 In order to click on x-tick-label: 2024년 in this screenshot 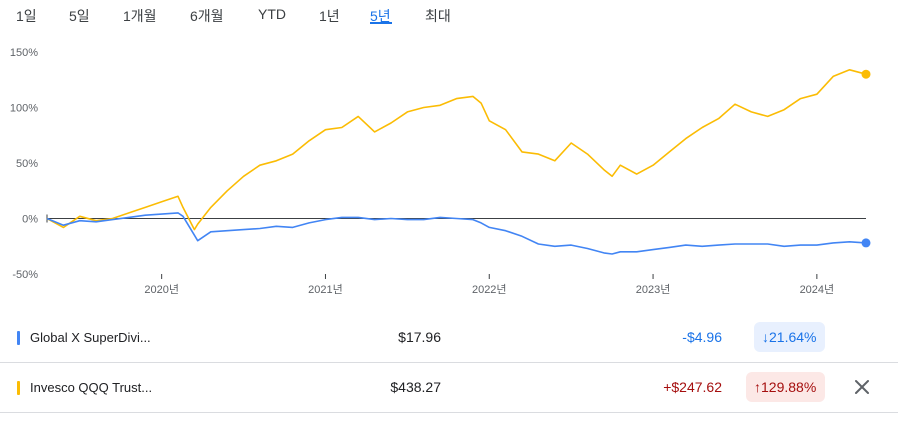, I will do `click(817, 289)`.